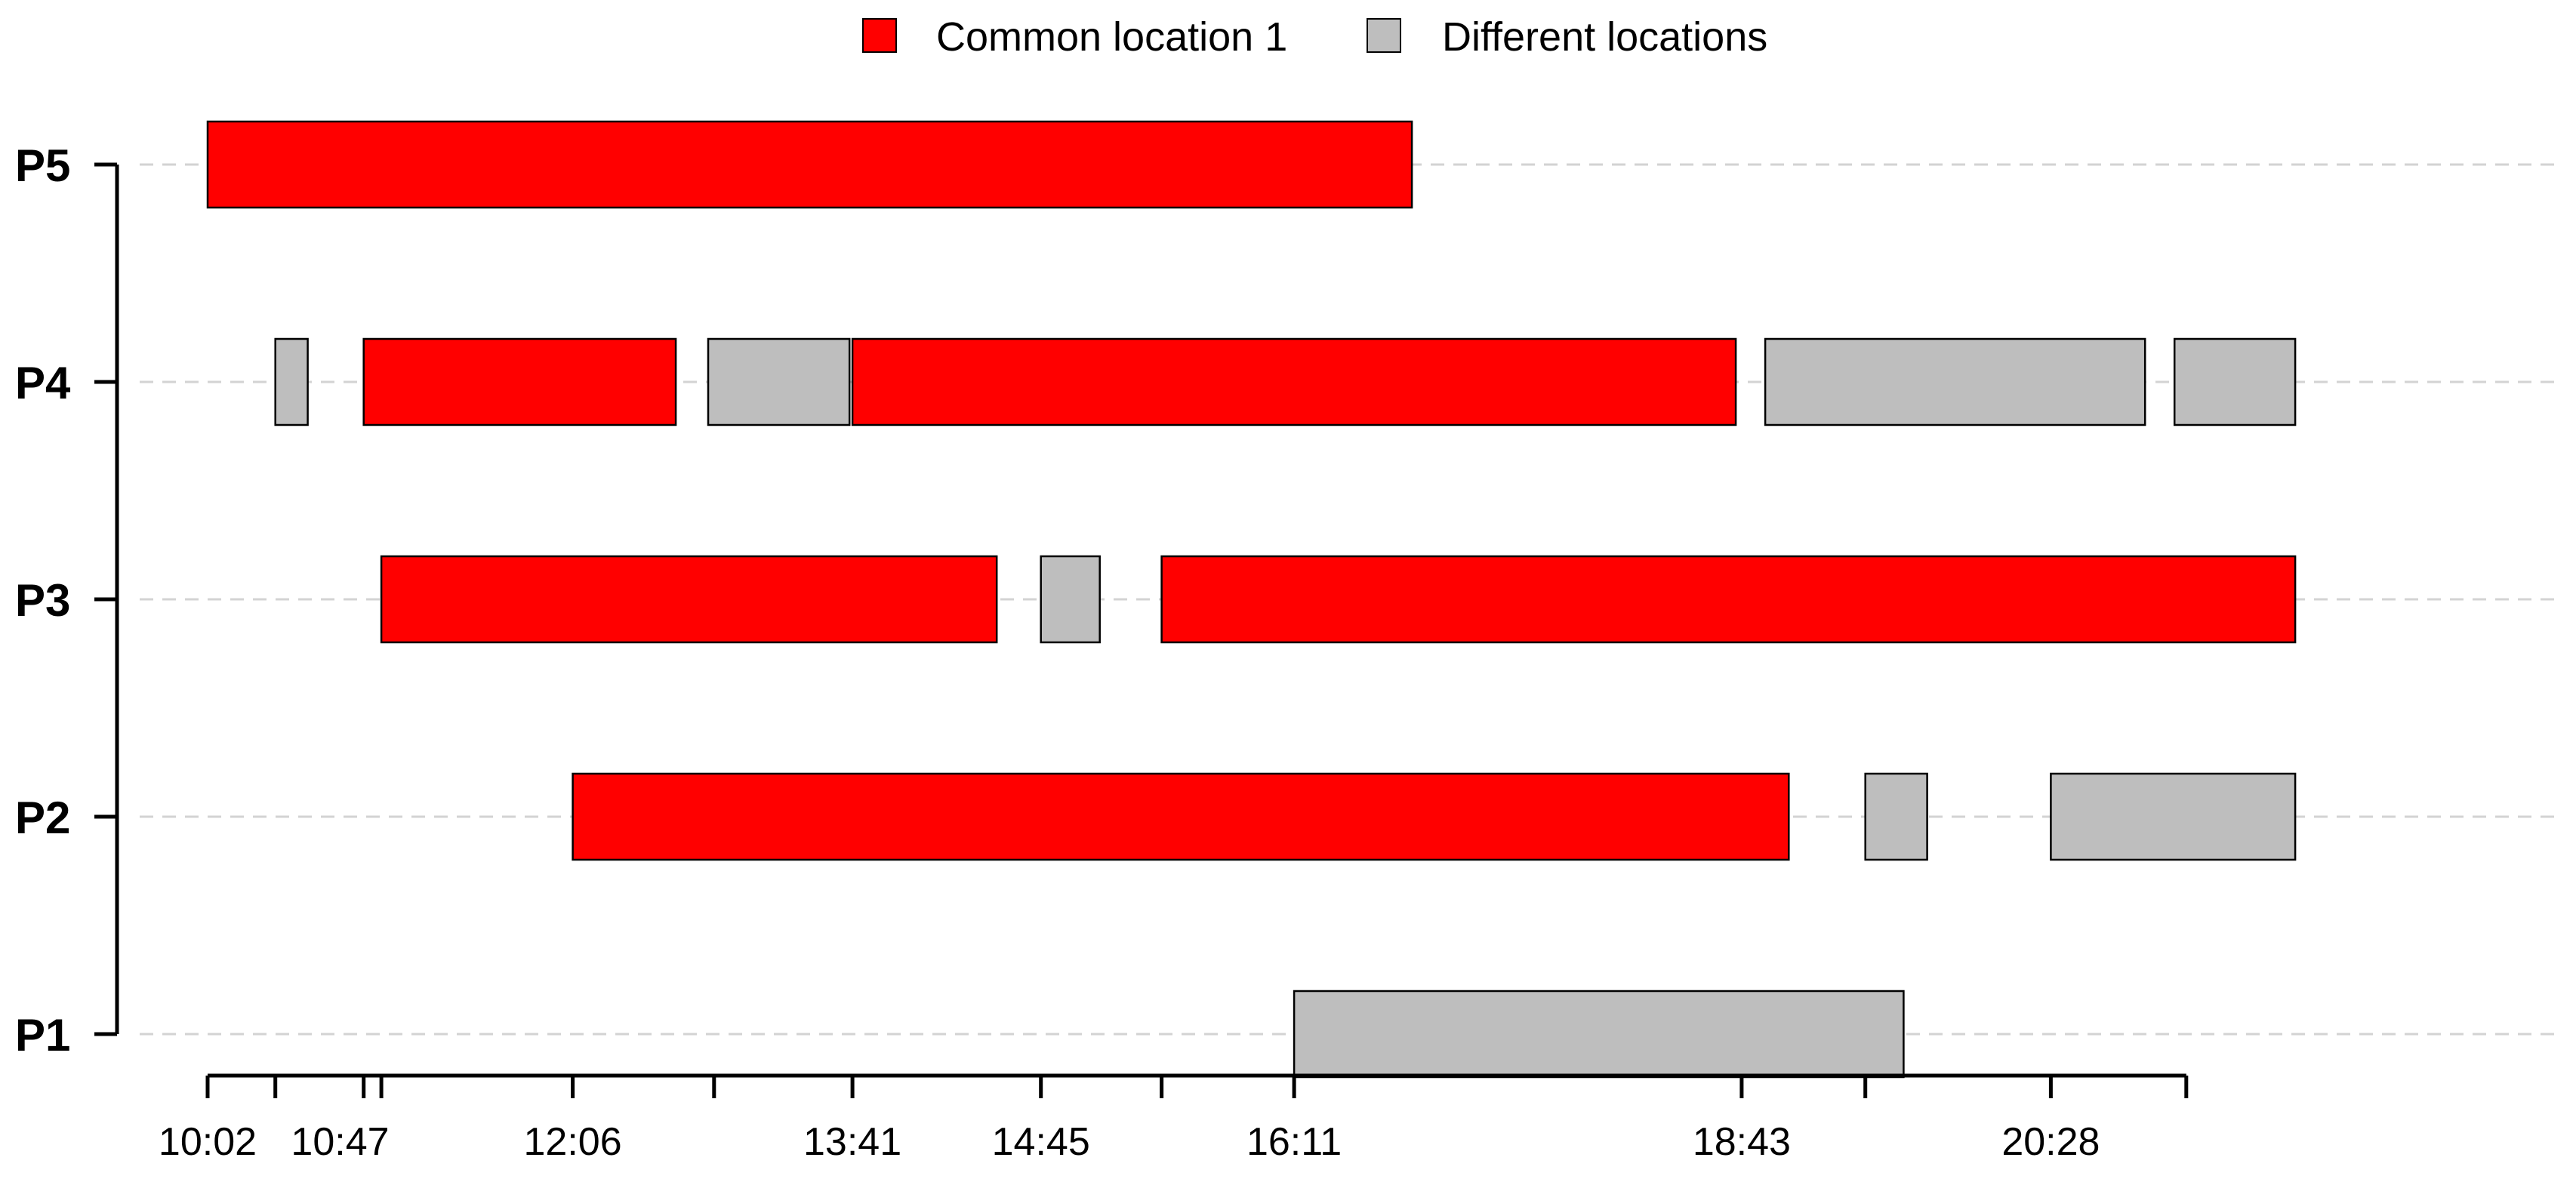  What do you see at coordinates (340, 1142) in the screenshot?
I see `x-tick-label: 10:47` at bounding box center [340, 1142].